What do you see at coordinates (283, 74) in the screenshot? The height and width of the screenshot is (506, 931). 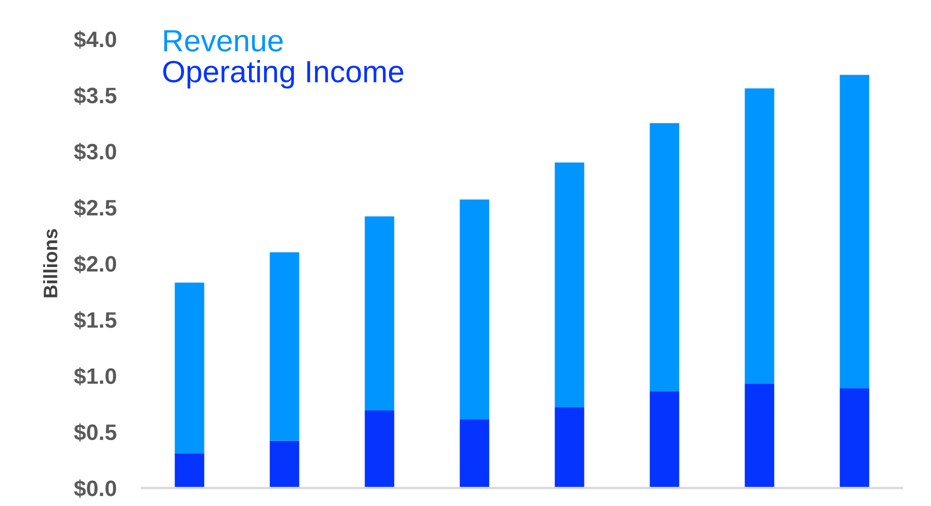 I see `text: Operating Income` at bounding box center [283, 74].